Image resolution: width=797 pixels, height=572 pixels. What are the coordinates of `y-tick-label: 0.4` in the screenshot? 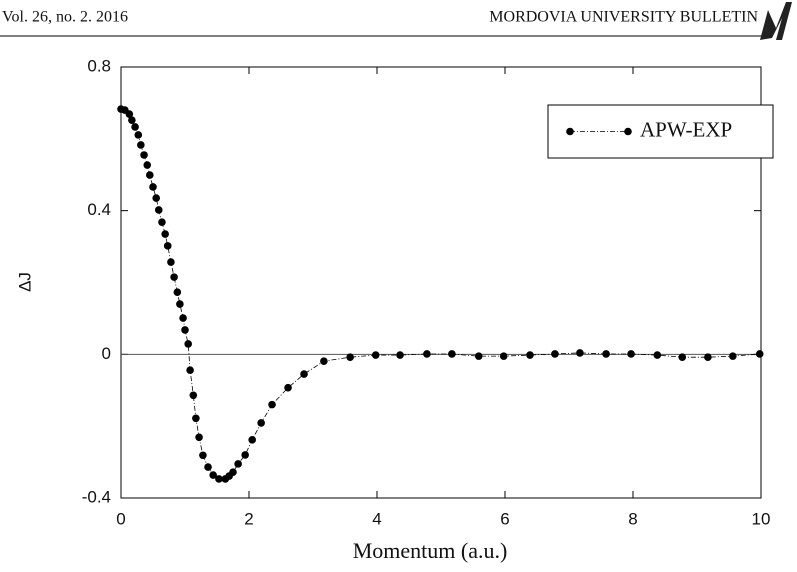 It's located at (99, 209).